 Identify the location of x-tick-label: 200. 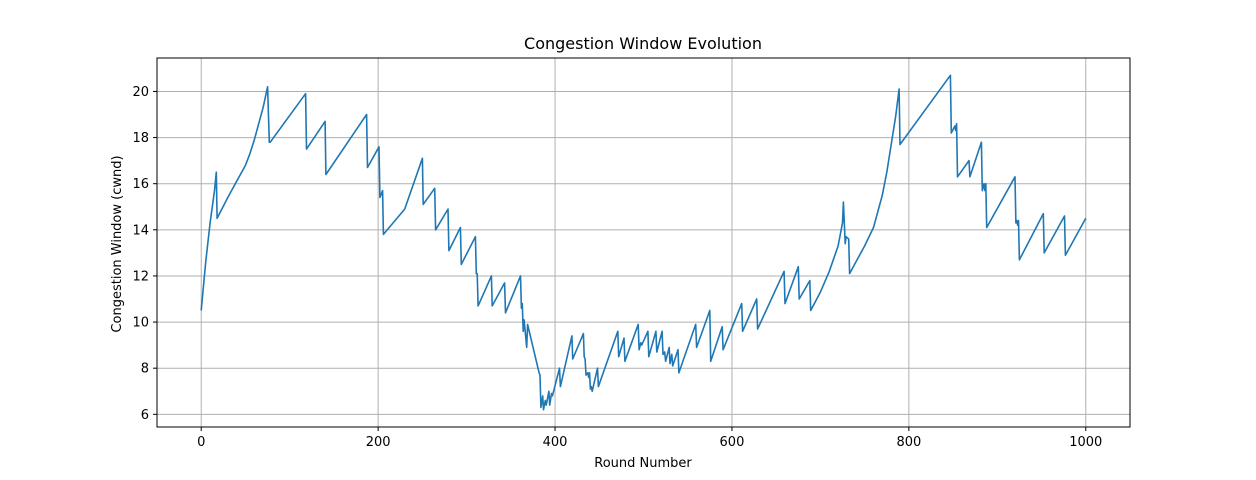
(378, 442).